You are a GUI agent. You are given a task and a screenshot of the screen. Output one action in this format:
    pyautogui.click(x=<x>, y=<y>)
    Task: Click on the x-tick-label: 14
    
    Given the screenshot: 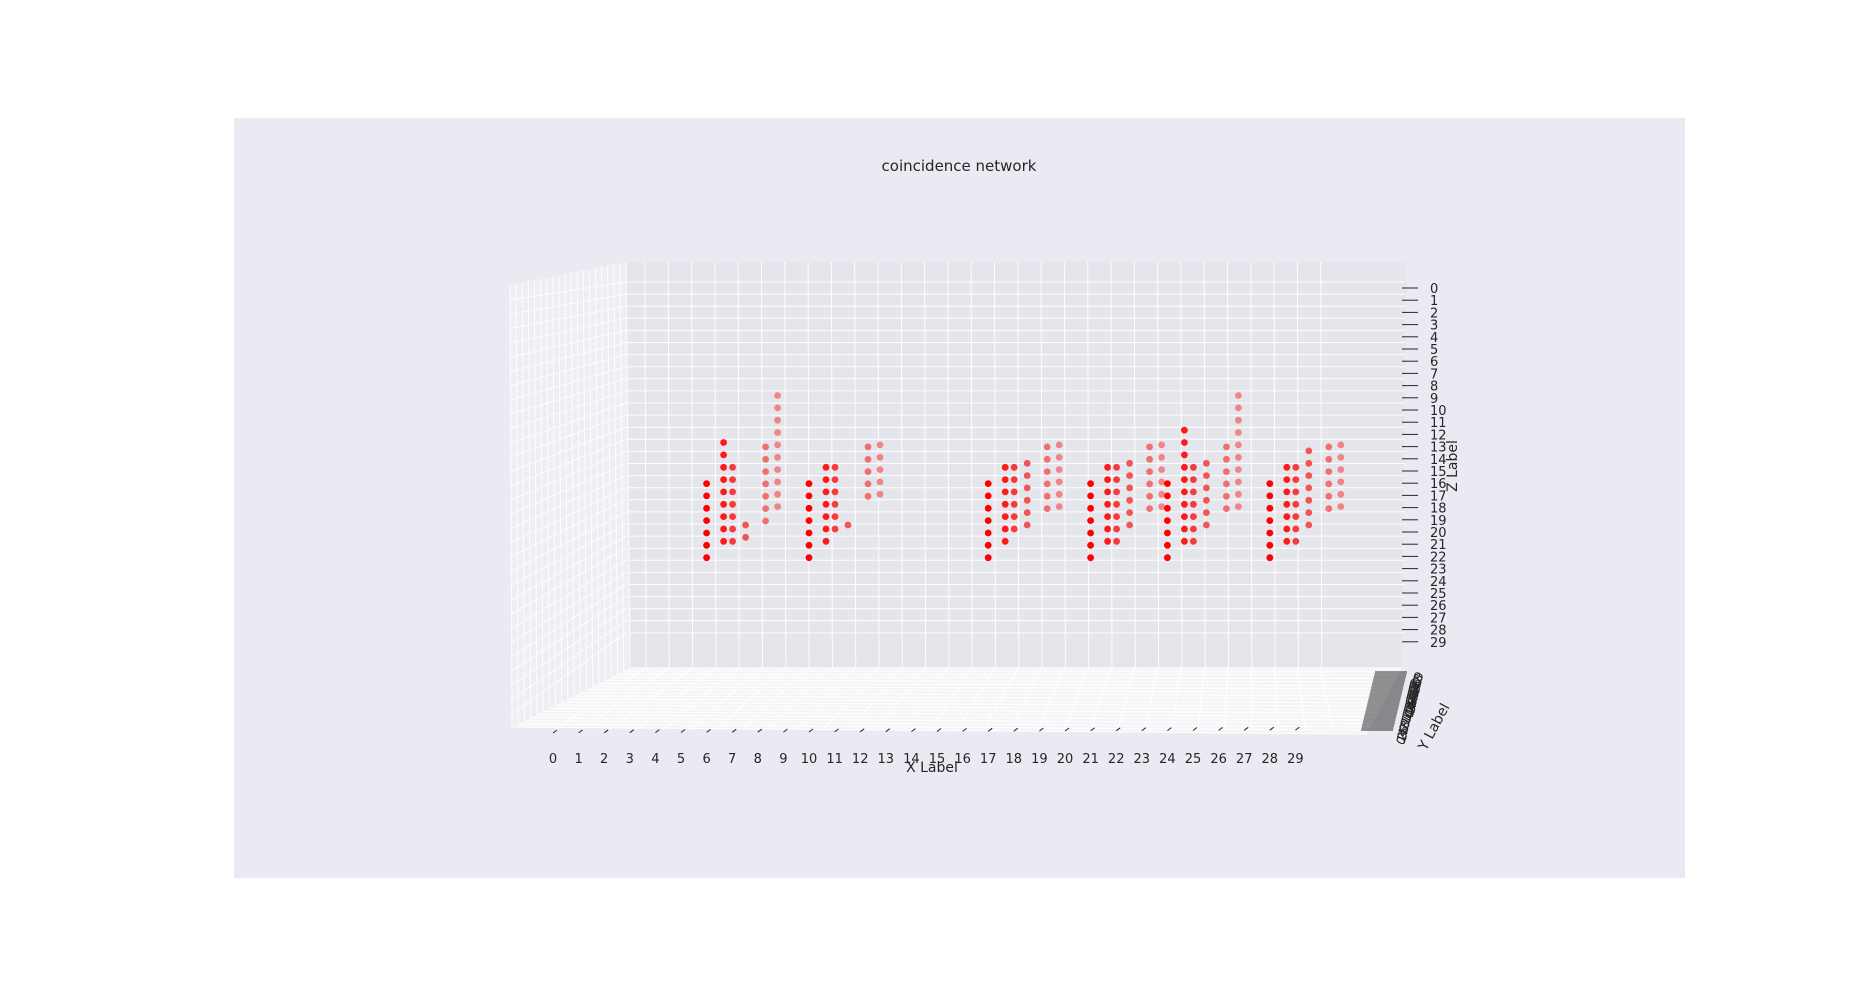 What is the action you would take?
    pyautogui.click(x=911, y=759)
    